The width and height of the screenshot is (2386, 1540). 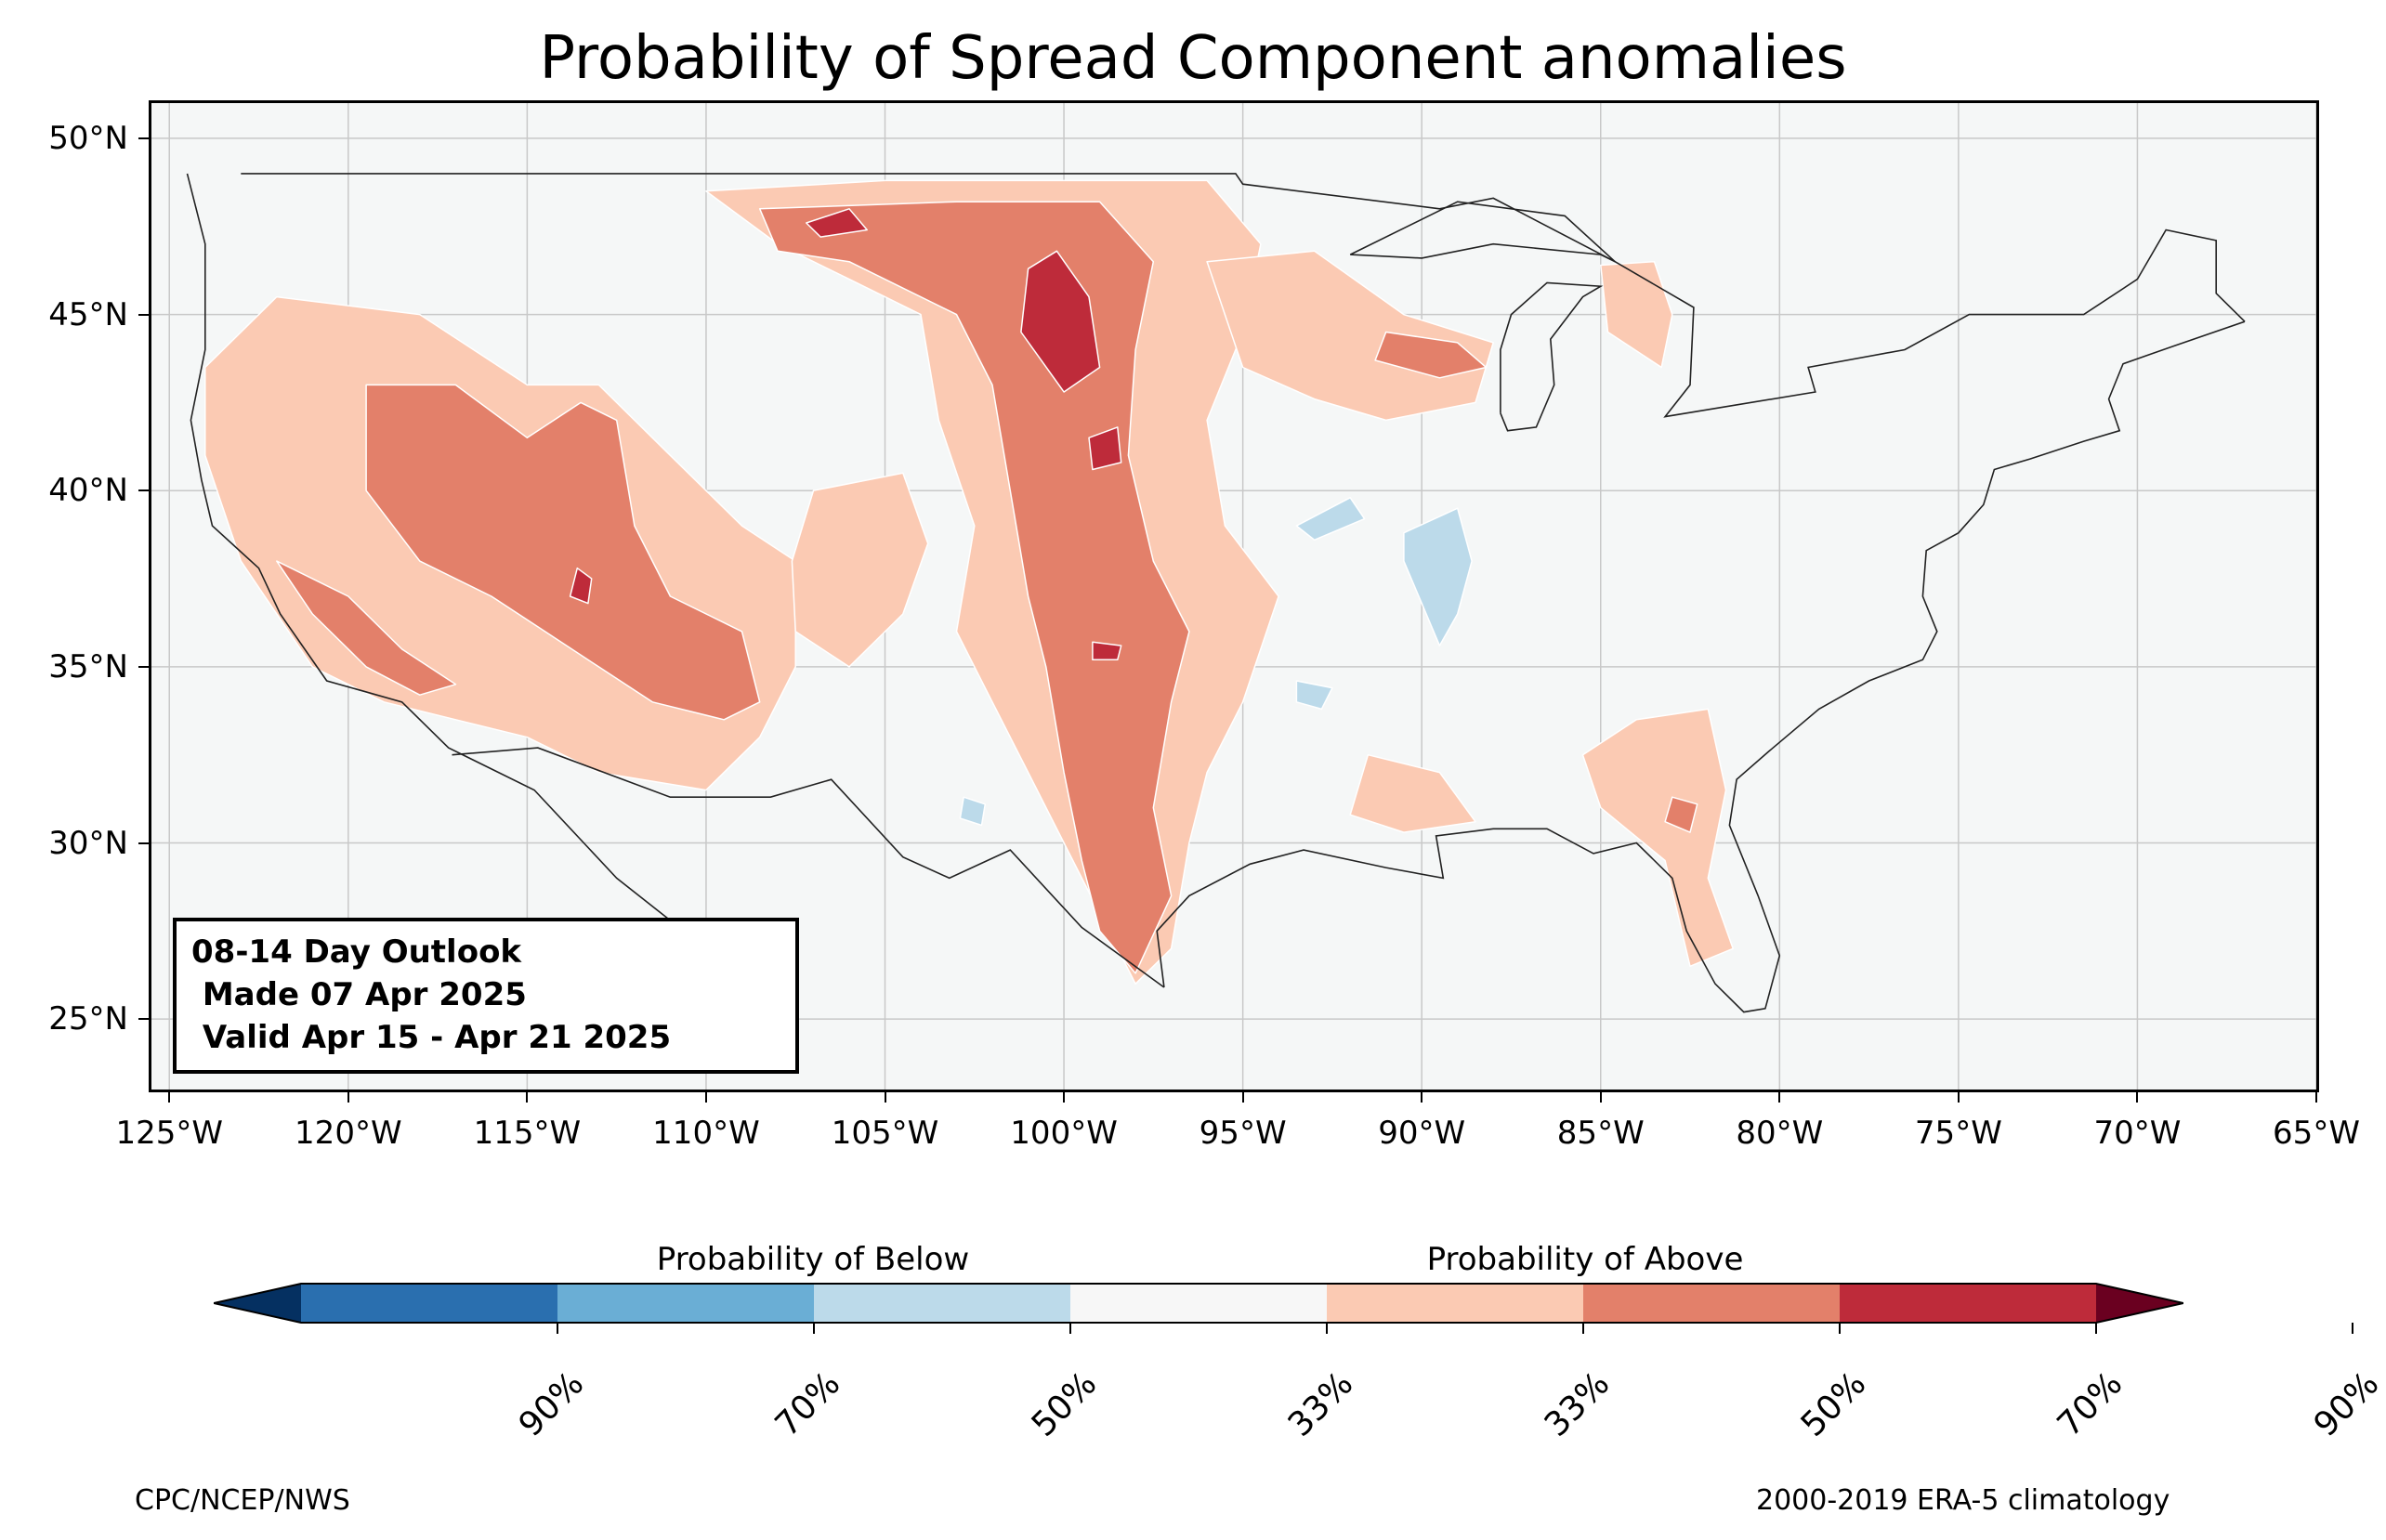 What do you see at coordinates (88, 843) in the screenshot?
I see `latitude-label: 30°N` at bounding box center [88, 843].